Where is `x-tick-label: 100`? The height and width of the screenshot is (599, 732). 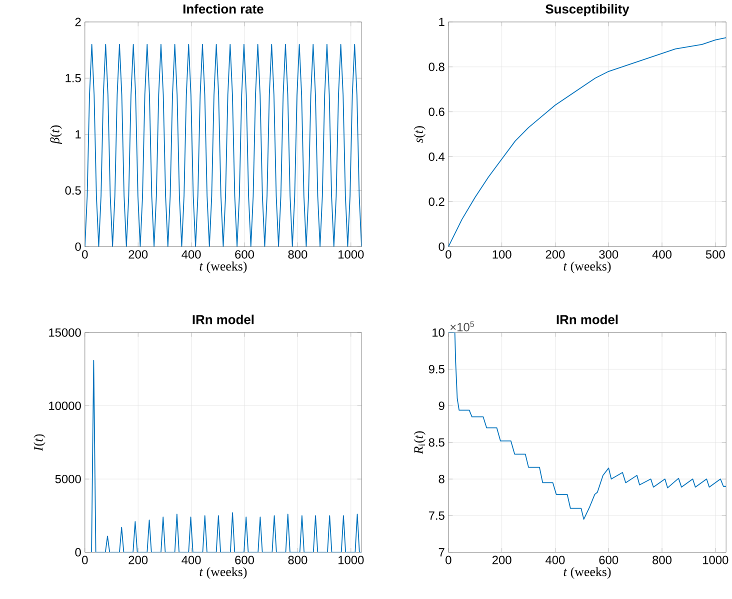
x-tick-label: 100 is located at coordinates (502, 254).